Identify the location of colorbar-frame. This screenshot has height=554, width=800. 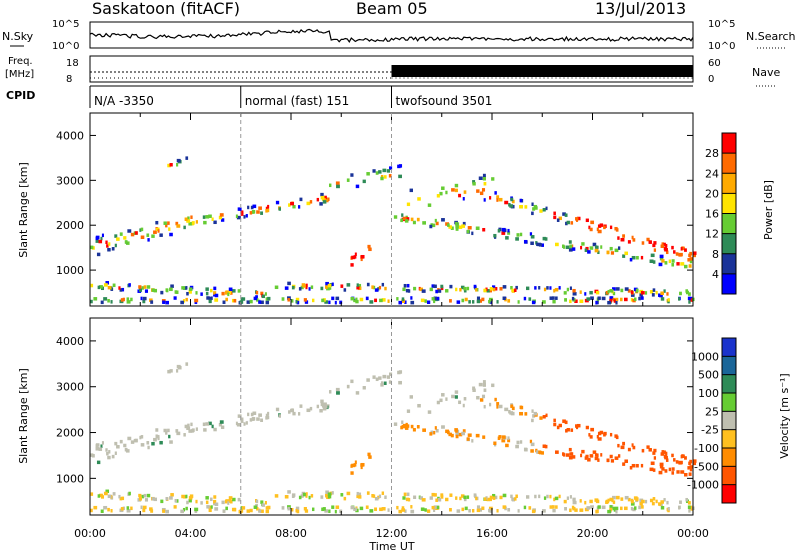
(729, 420).